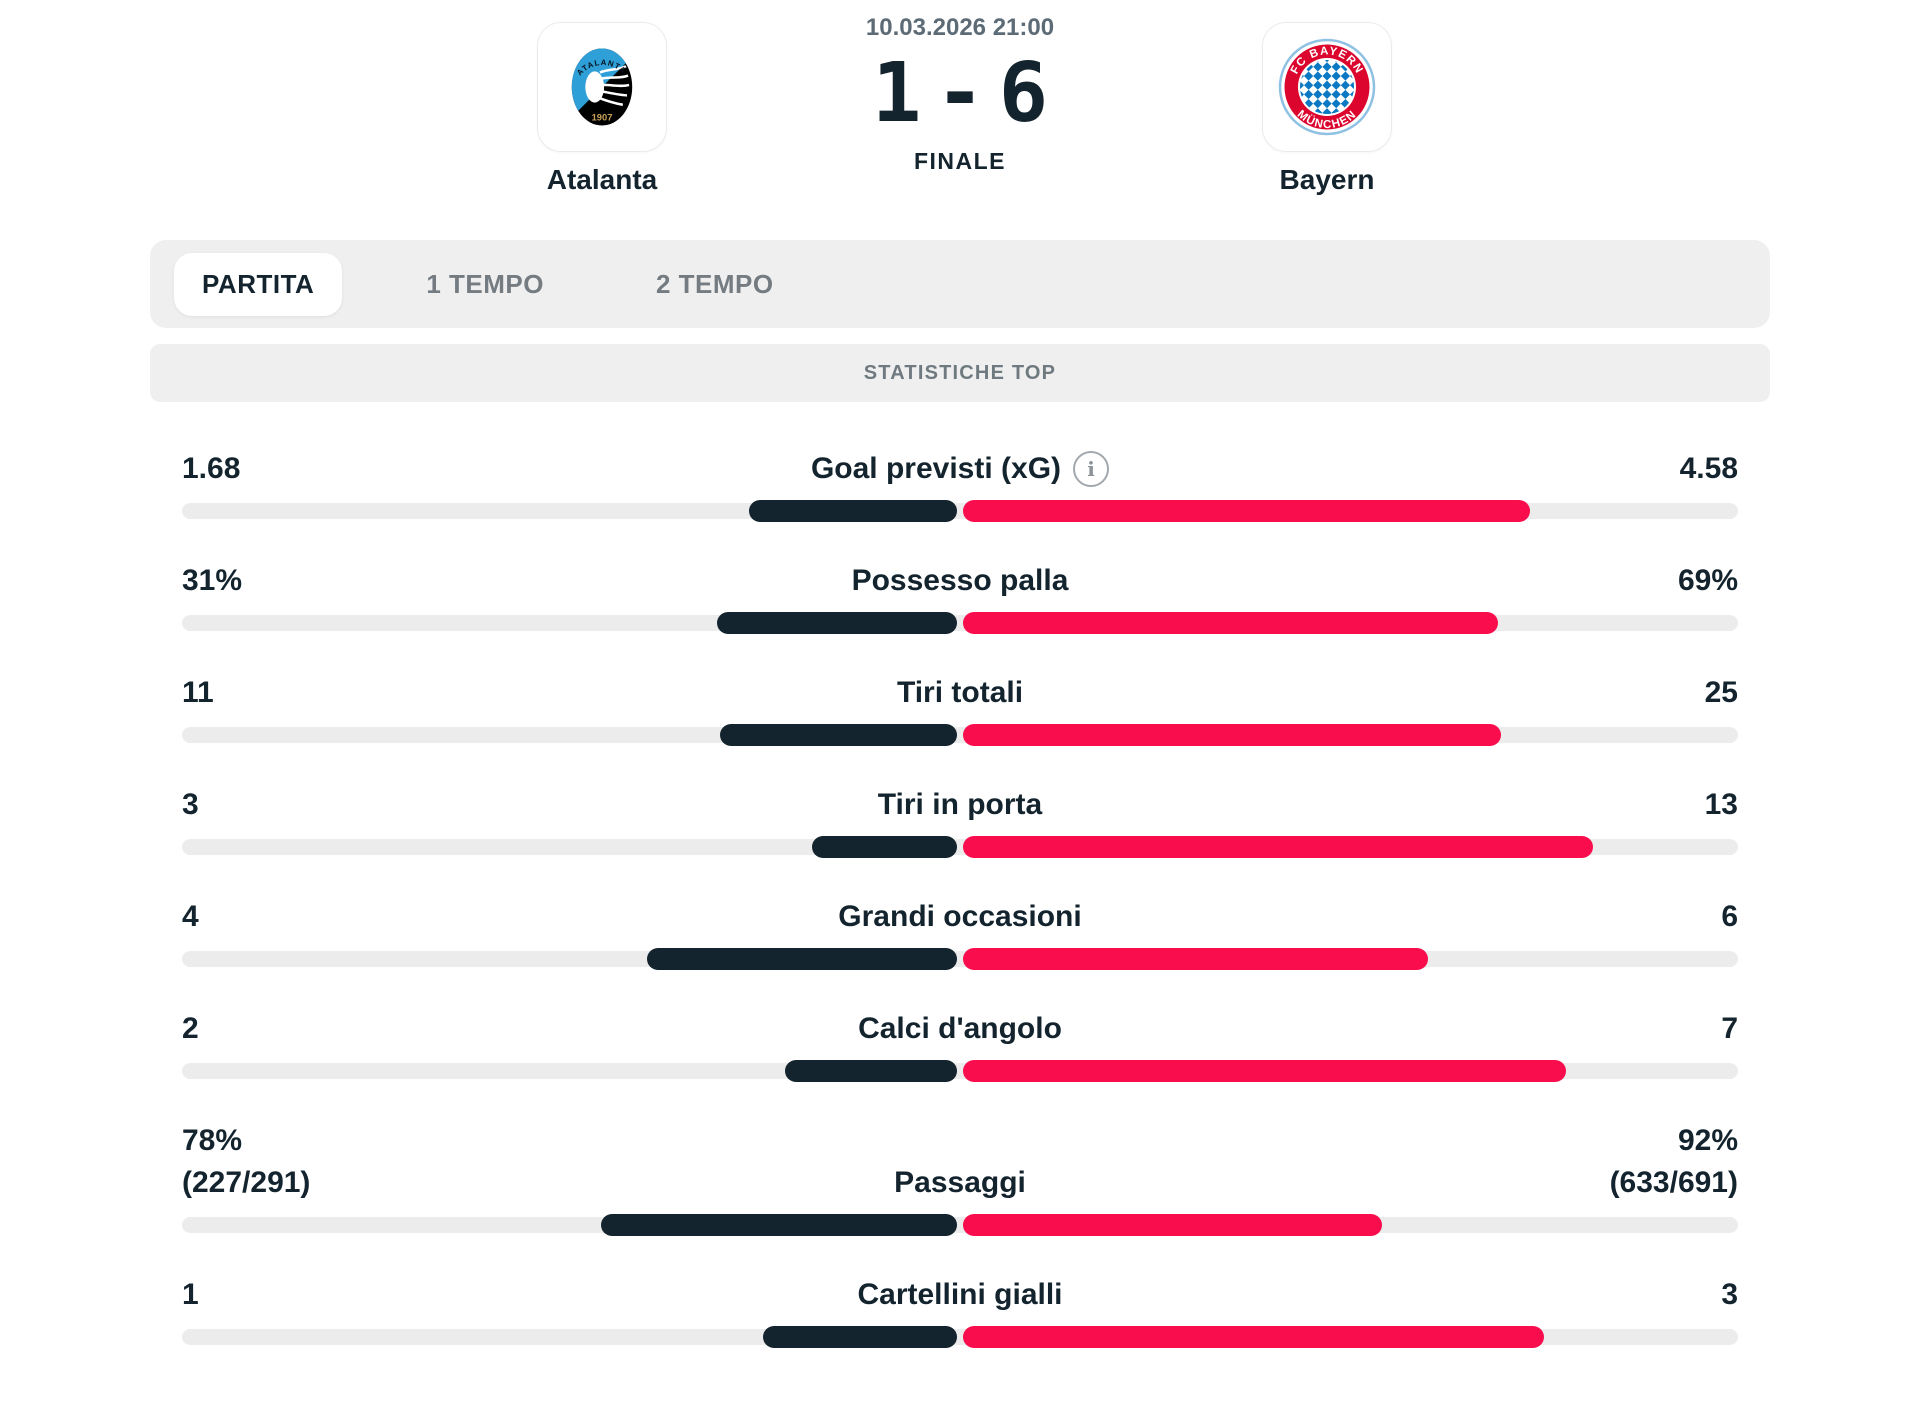  I want to click on stat-label: Goal previsti (xG), so click(936, 468).